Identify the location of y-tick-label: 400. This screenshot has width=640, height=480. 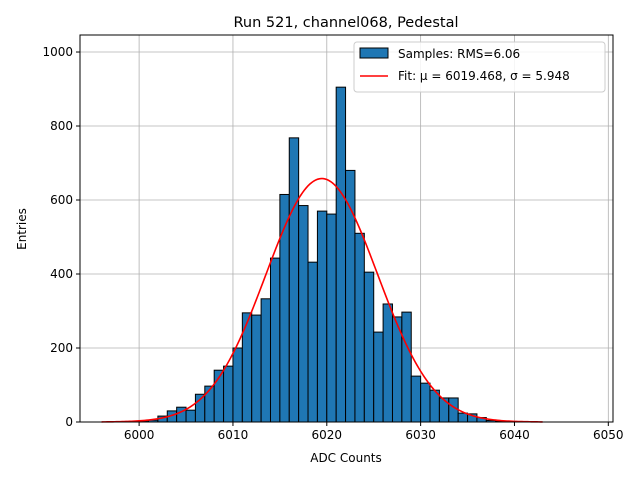
(61, 274).